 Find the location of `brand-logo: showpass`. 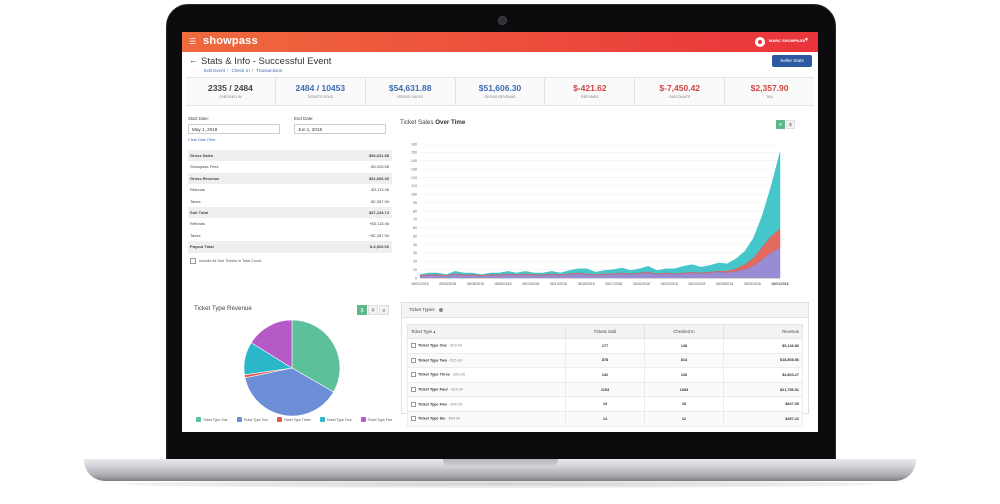

brand-logo: showpass is located at coordinates (230, 41).